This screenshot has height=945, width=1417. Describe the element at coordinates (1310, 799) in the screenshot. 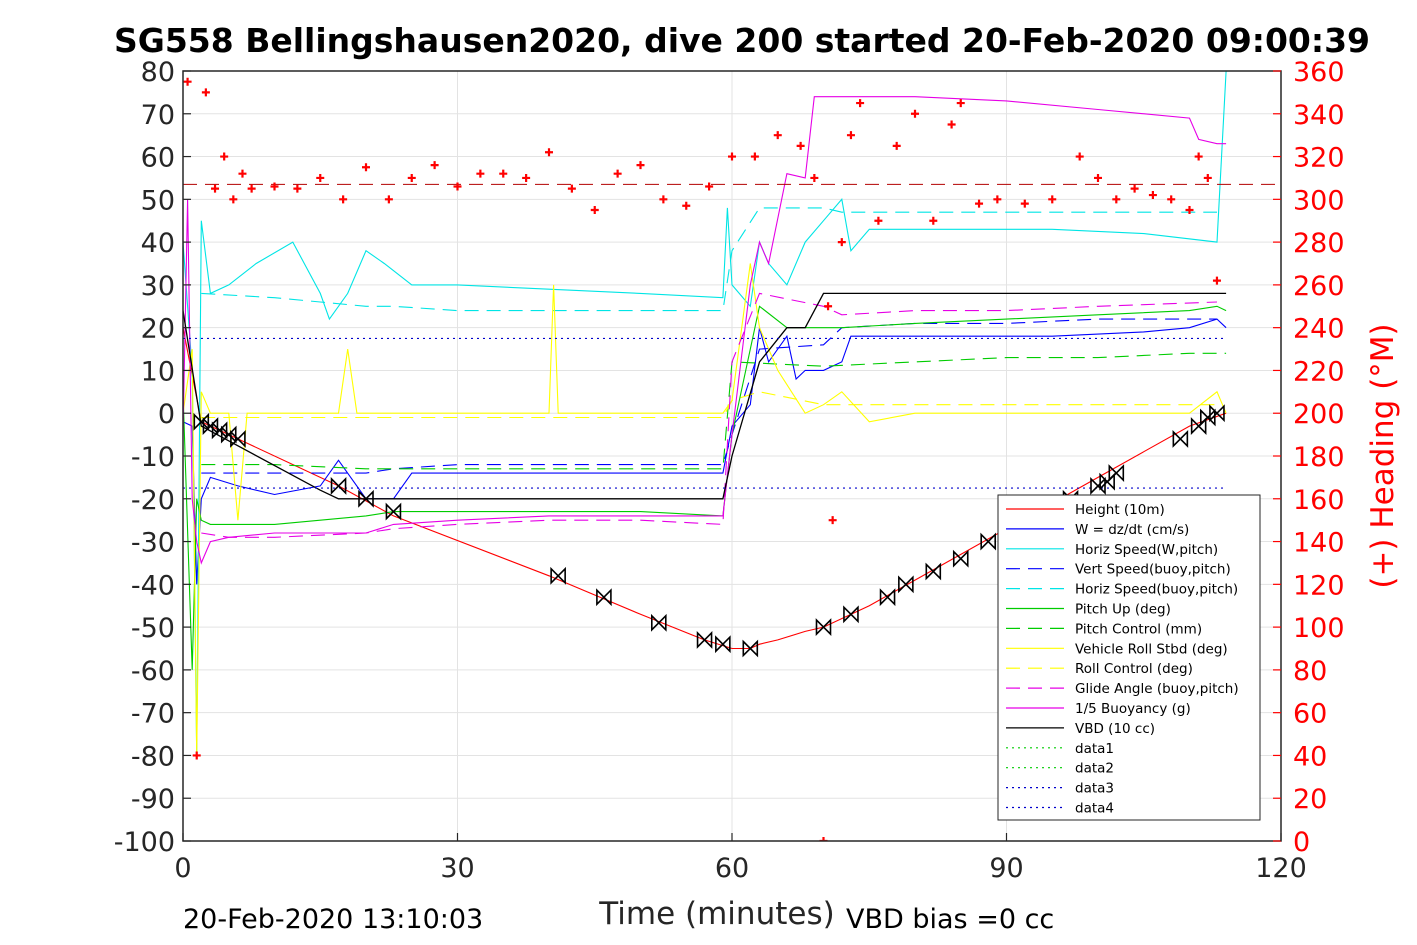

I see `y2-tick-label: 20` at that location.